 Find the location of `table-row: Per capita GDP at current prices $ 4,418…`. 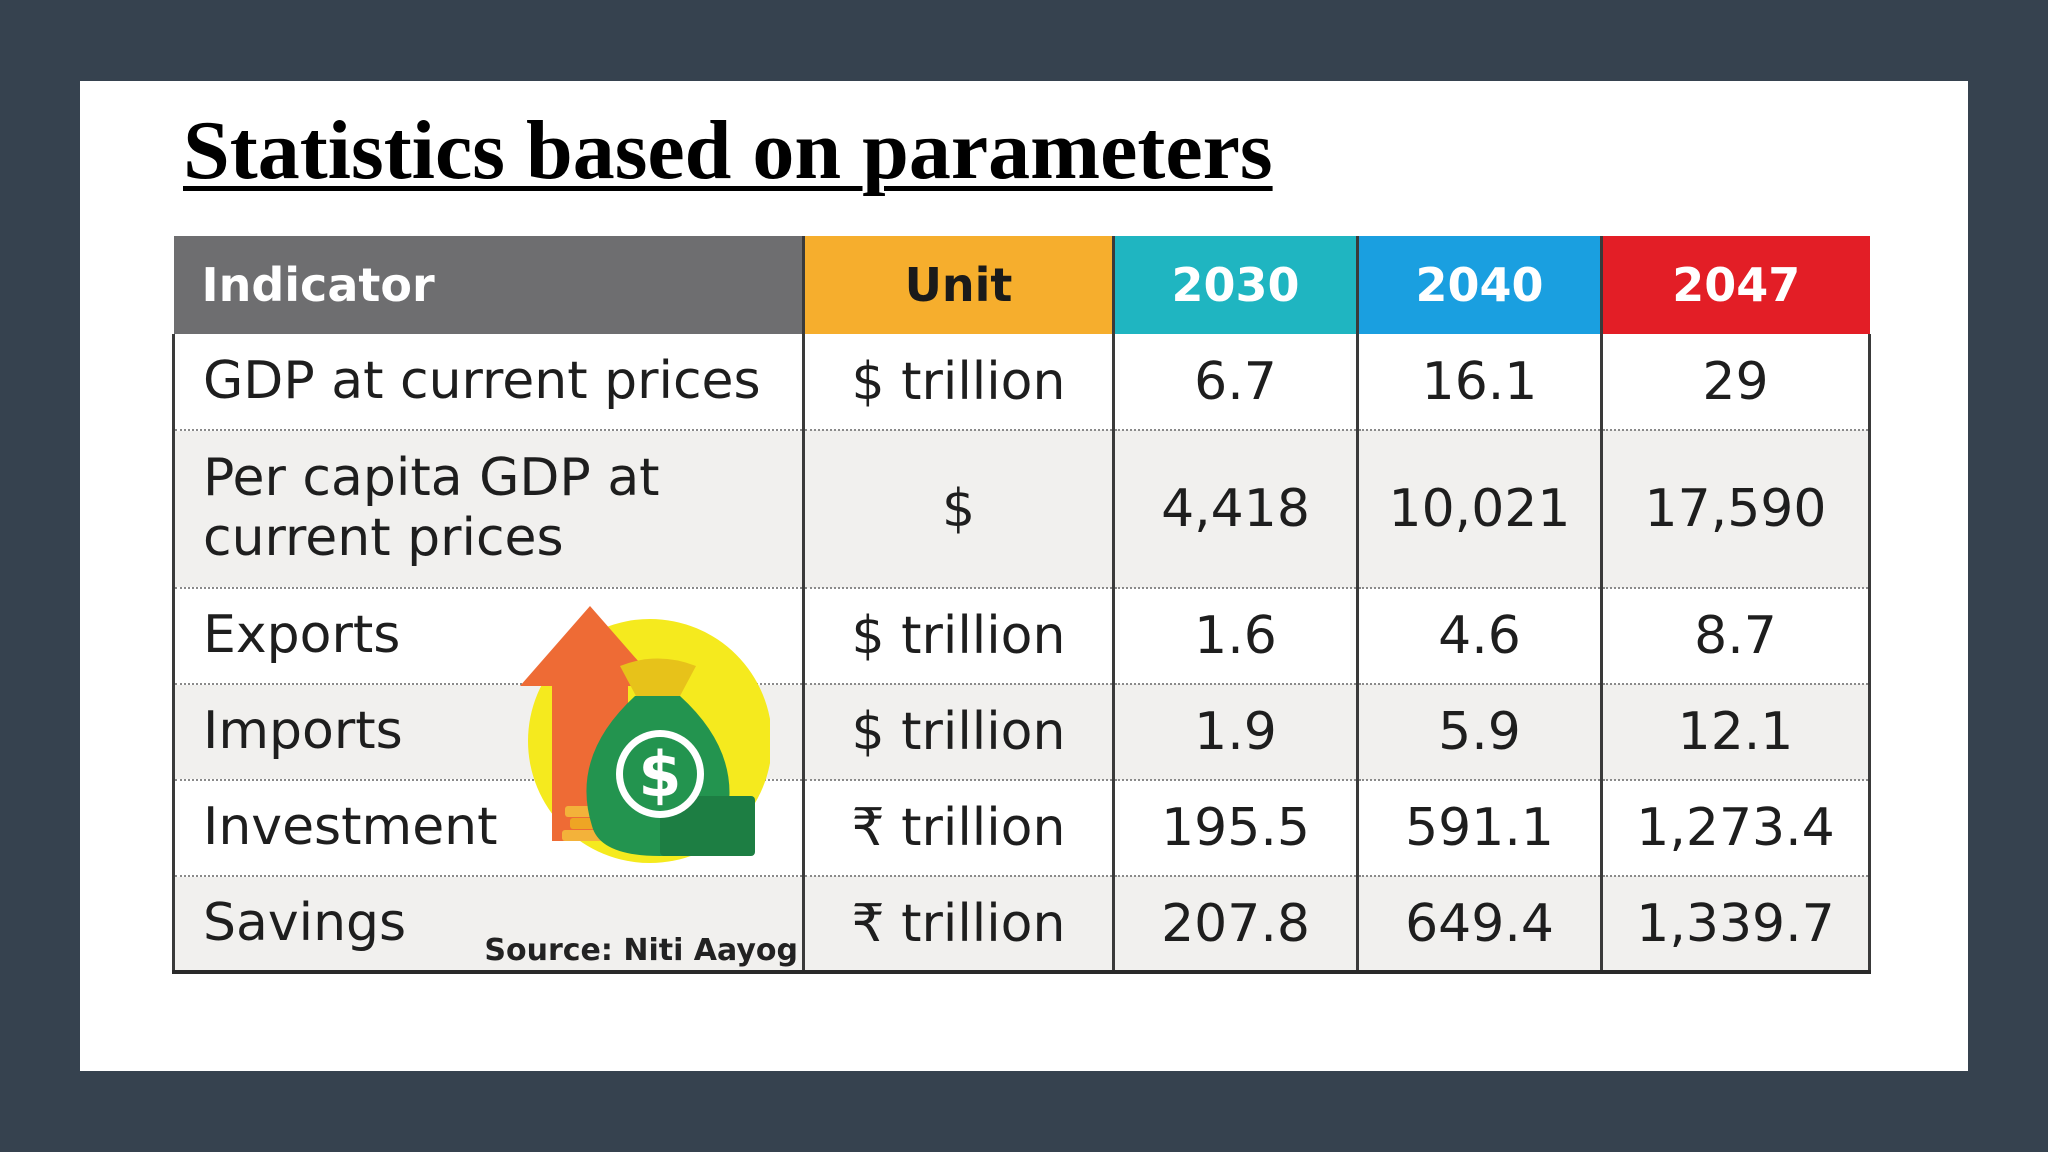

table-row: Per capita GDP at current prices $ 4,418… is located at coordinates (1021, 509).